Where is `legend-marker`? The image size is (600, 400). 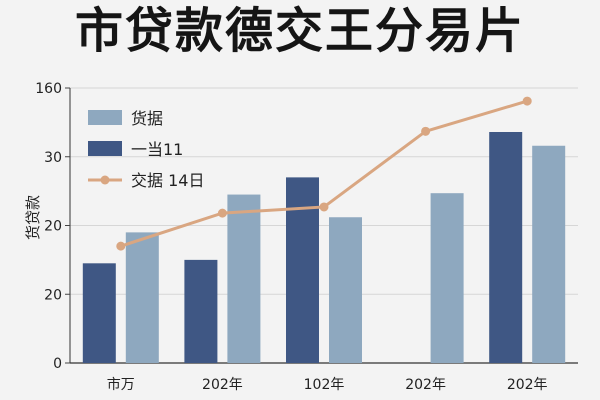
legend-marker is located at coordinates (105, 180).